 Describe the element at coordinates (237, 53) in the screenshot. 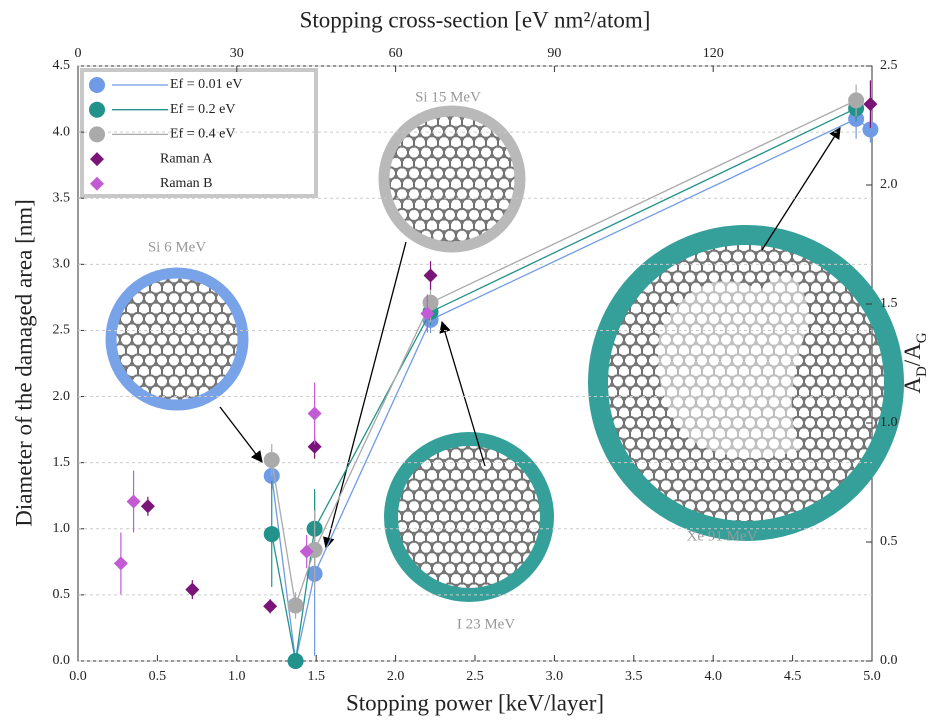

I see `x2-tick-label: 30` at that location.